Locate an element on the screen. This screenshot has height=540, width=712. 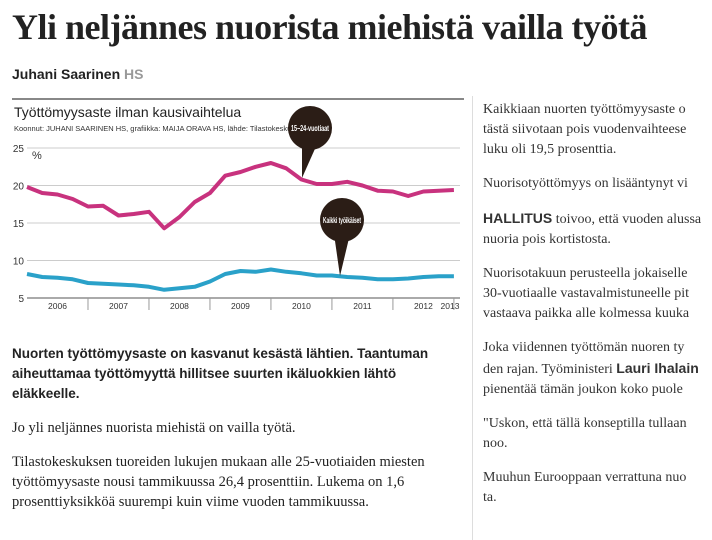
text-line: 30-vuotiaalle vastavalmistuneelle pit is located at coordinates (586, 293).